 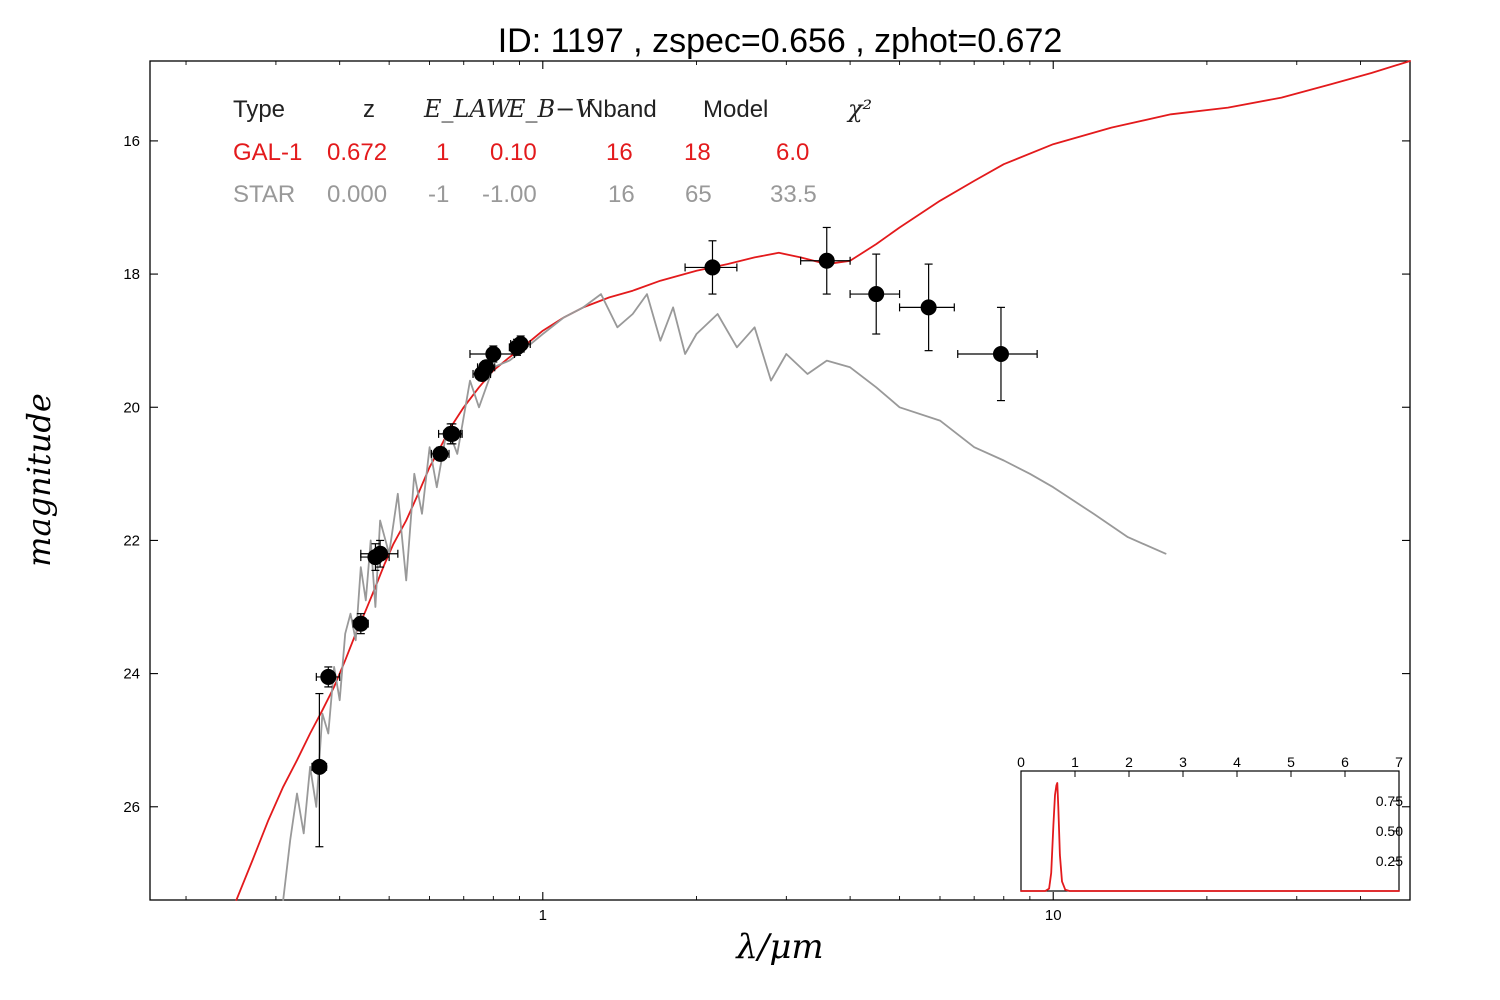 I want to click on inset-x-tick-label: 2, so click(x=1129, y=762).